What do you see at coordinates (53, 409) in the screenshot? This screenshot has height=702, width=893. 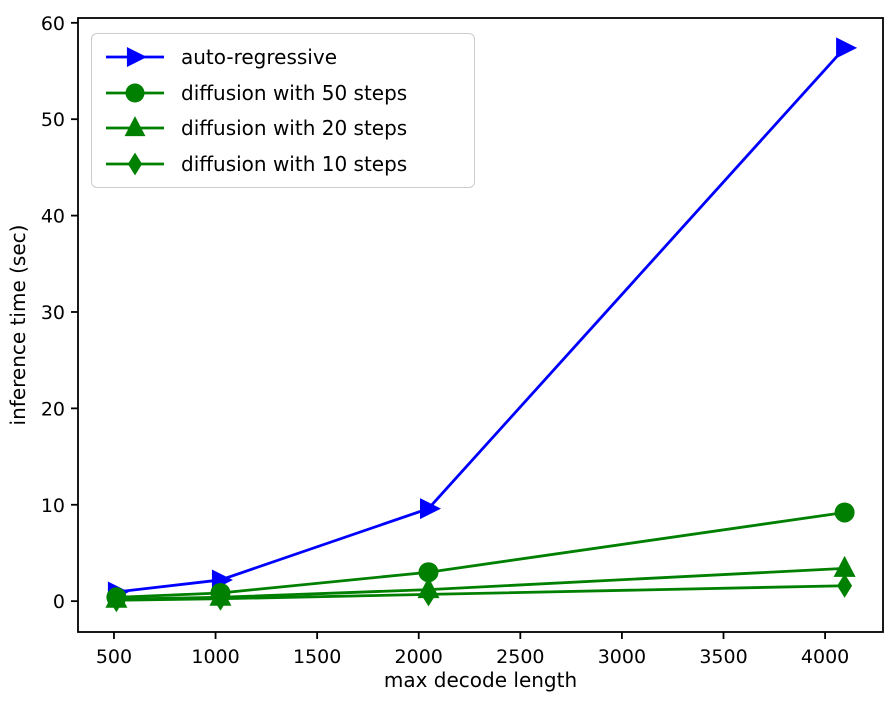 I see `y-tick-label: 20` at bounding box center [53, 409].